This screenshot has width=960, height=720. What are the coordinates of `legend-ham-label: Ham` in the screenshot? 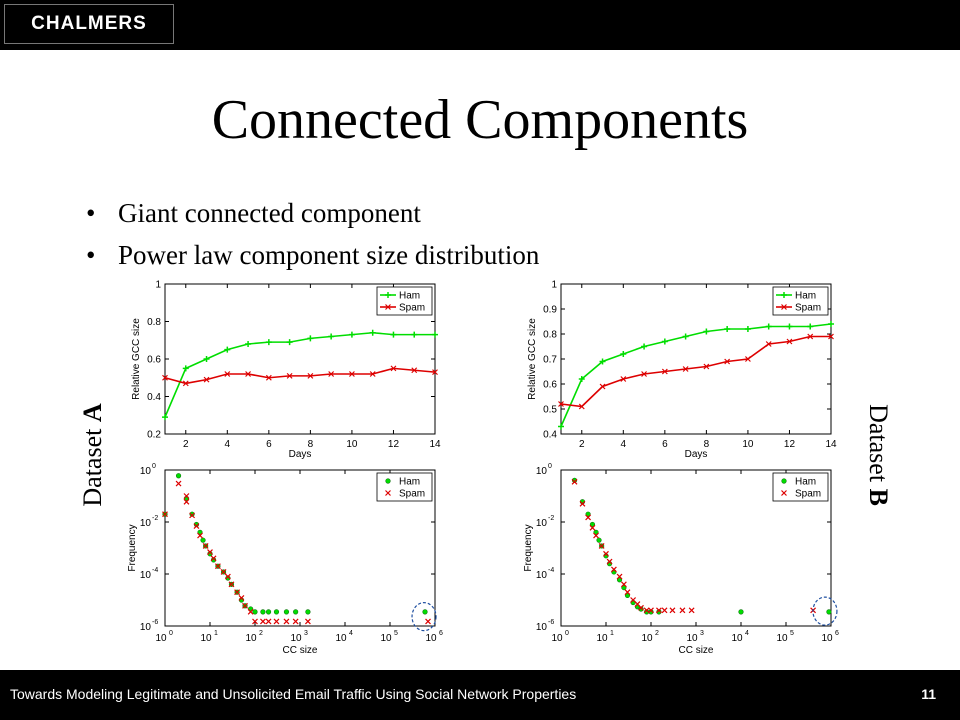 It's located at (805, 296).